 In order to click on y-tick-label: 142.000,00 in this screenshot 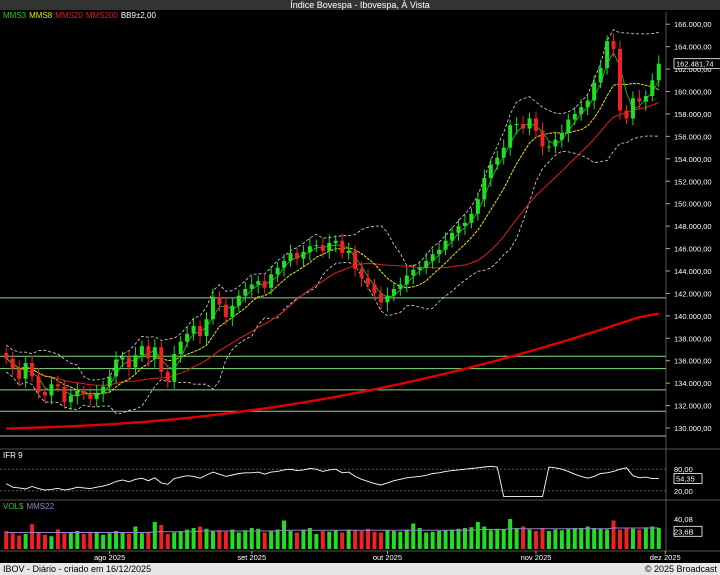, I will do `click(693, 293)`.